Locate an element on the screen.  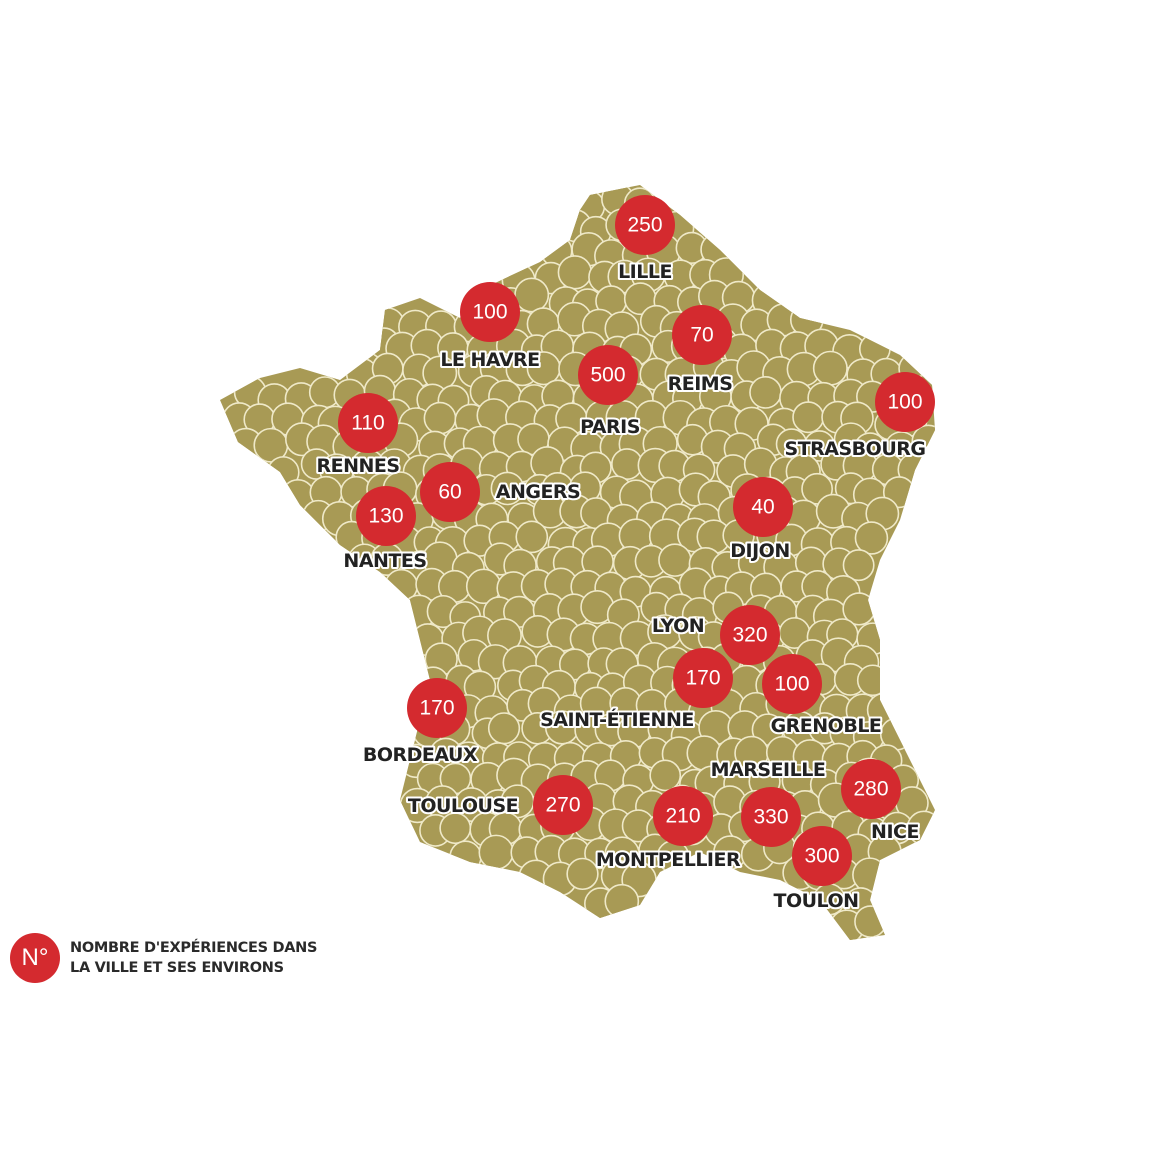
city-marker-lille: 250 LILLE is located at coordinates (645, 240).